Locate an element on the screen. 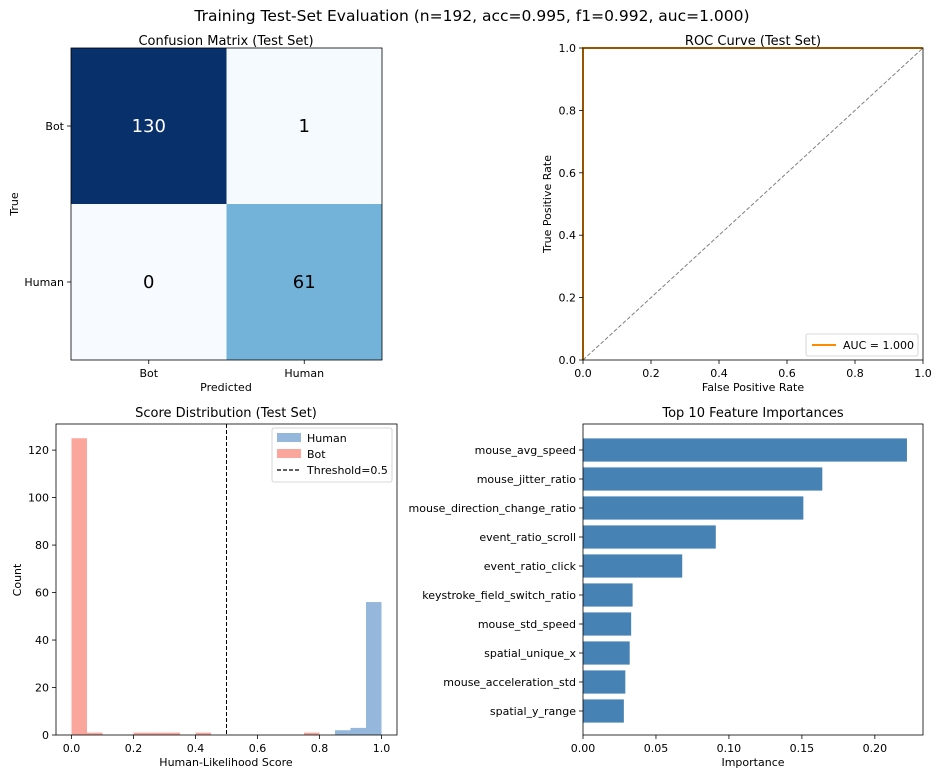 The image size is (941, 777). roc-xtick-label: 0.2 is located at coordinates (651, 373).